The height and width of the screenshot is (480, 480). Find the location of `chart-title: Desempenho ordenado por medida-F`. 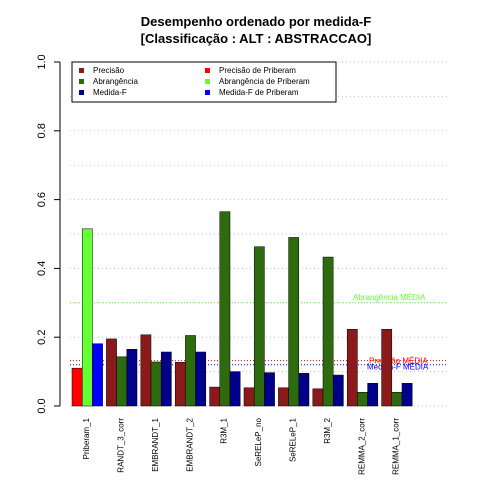

chart-title: Desempenho ordenado por medida-F is located at coordinates (256, 21).